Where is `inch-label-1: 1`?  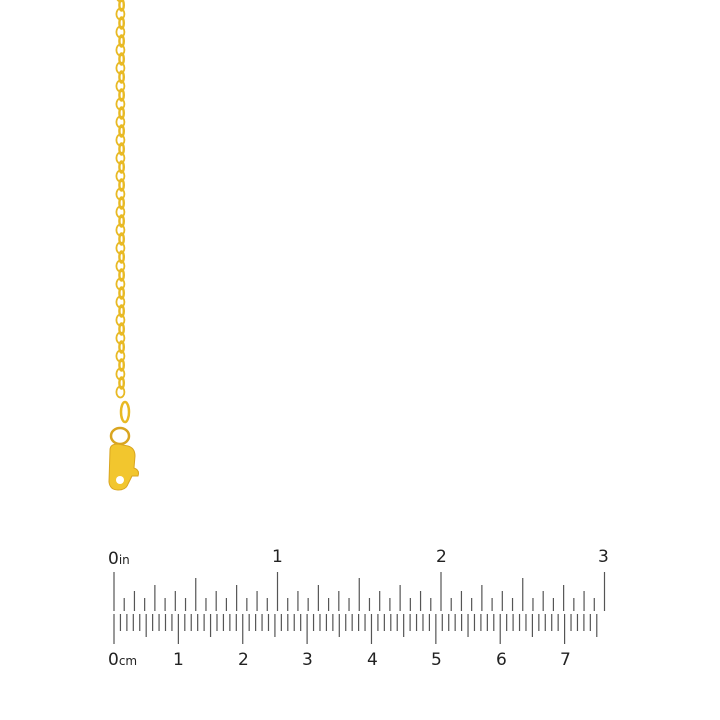
inch-label-1: 1 is located at coordinates (277, 557).